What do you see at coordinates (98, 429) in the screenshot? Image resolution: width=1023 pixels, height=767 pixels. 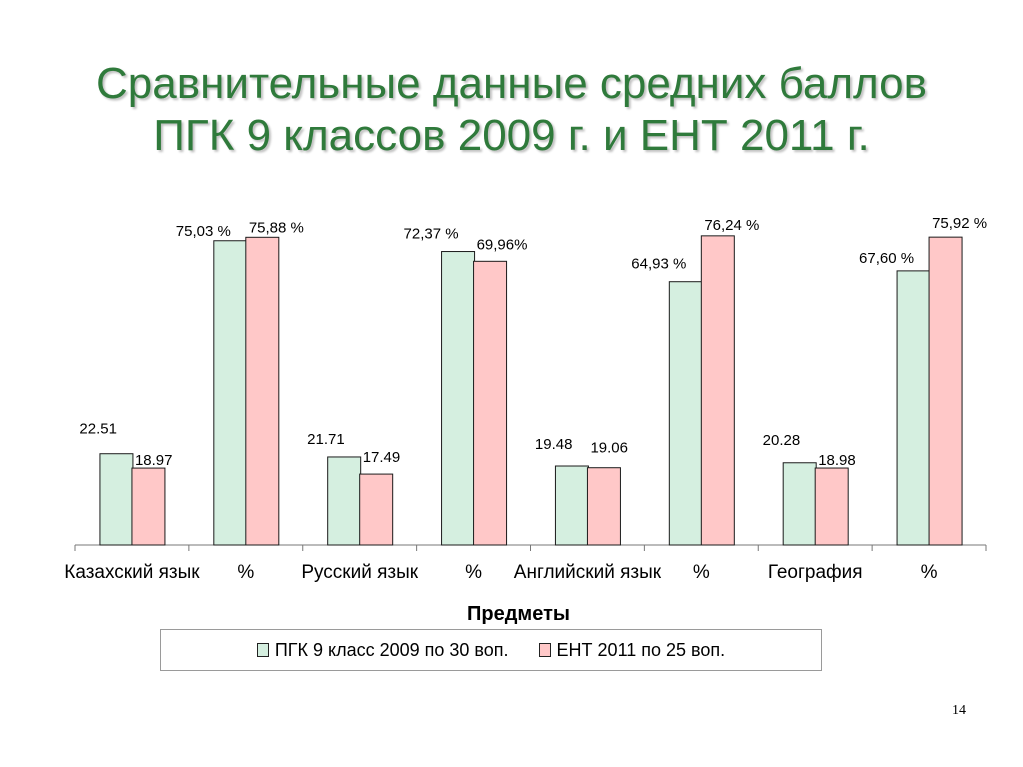 I see `data-label-series-1-1: 22.51` at bounding box center [98, 429].